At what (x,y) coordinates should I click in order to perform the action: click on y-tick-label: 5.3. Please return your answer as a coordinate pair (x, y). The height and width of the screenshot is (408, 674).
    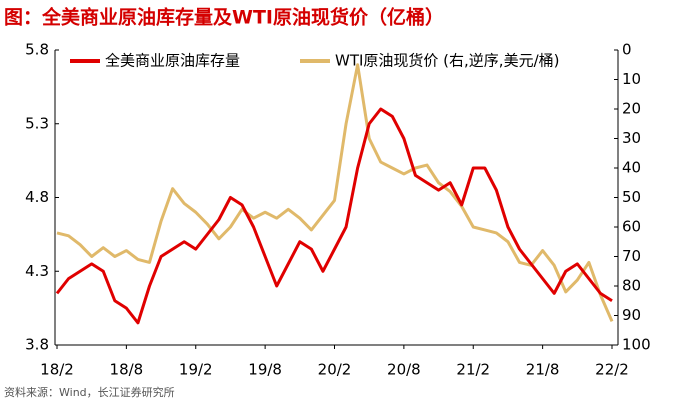
    Looking at the image, I should click on (37, 123).